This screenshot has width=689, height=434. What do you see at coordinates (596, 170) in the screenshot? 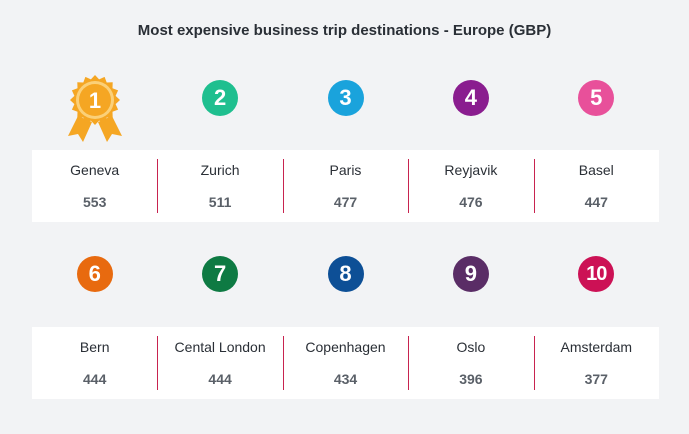
I see `destination-name: Basel` at bounding box center [596, 170].